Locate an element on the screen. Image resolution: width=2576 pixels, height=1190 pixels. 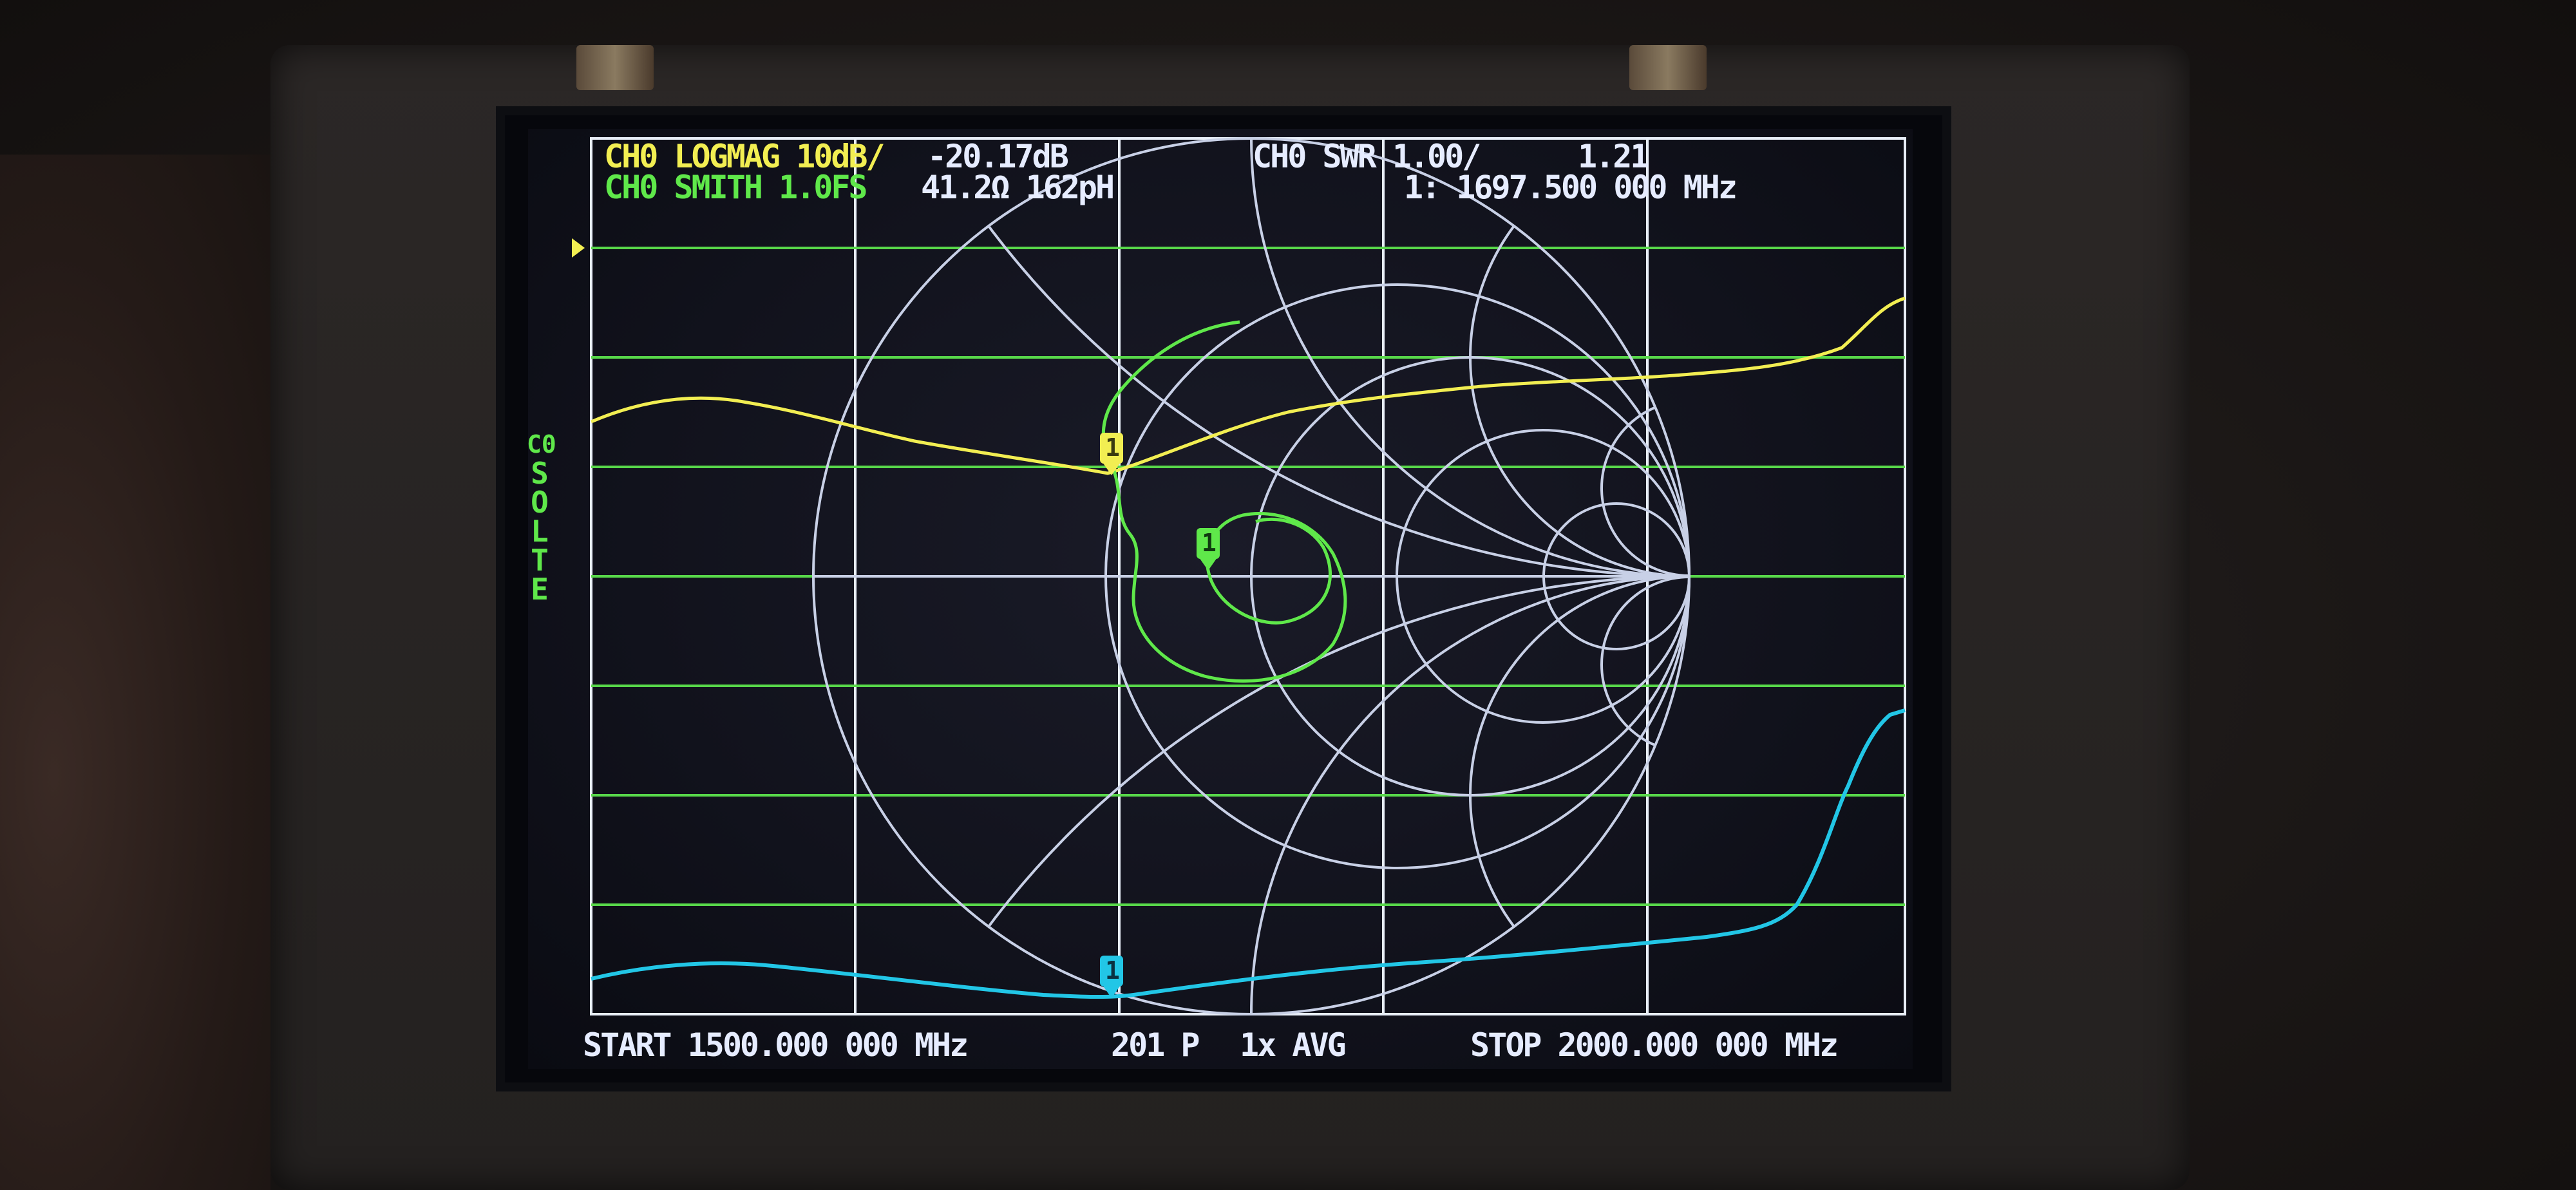
marker-logmag-label: 1 is located at coordinates (1112, 447).